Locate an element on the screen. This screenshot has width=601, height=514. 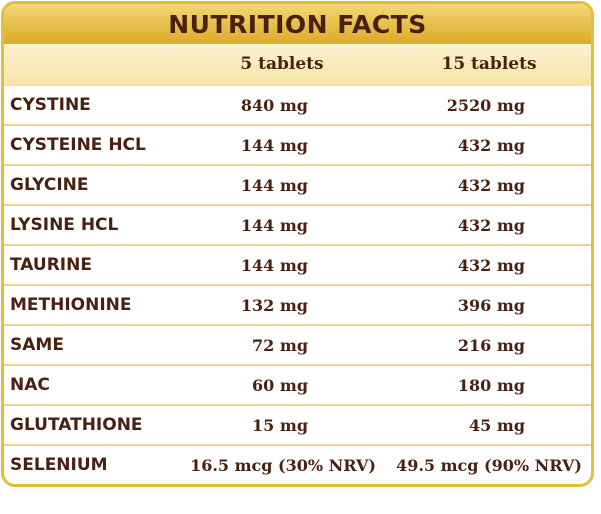
amount-15-tablets: 45 mg is located at coordinates (497, 425).